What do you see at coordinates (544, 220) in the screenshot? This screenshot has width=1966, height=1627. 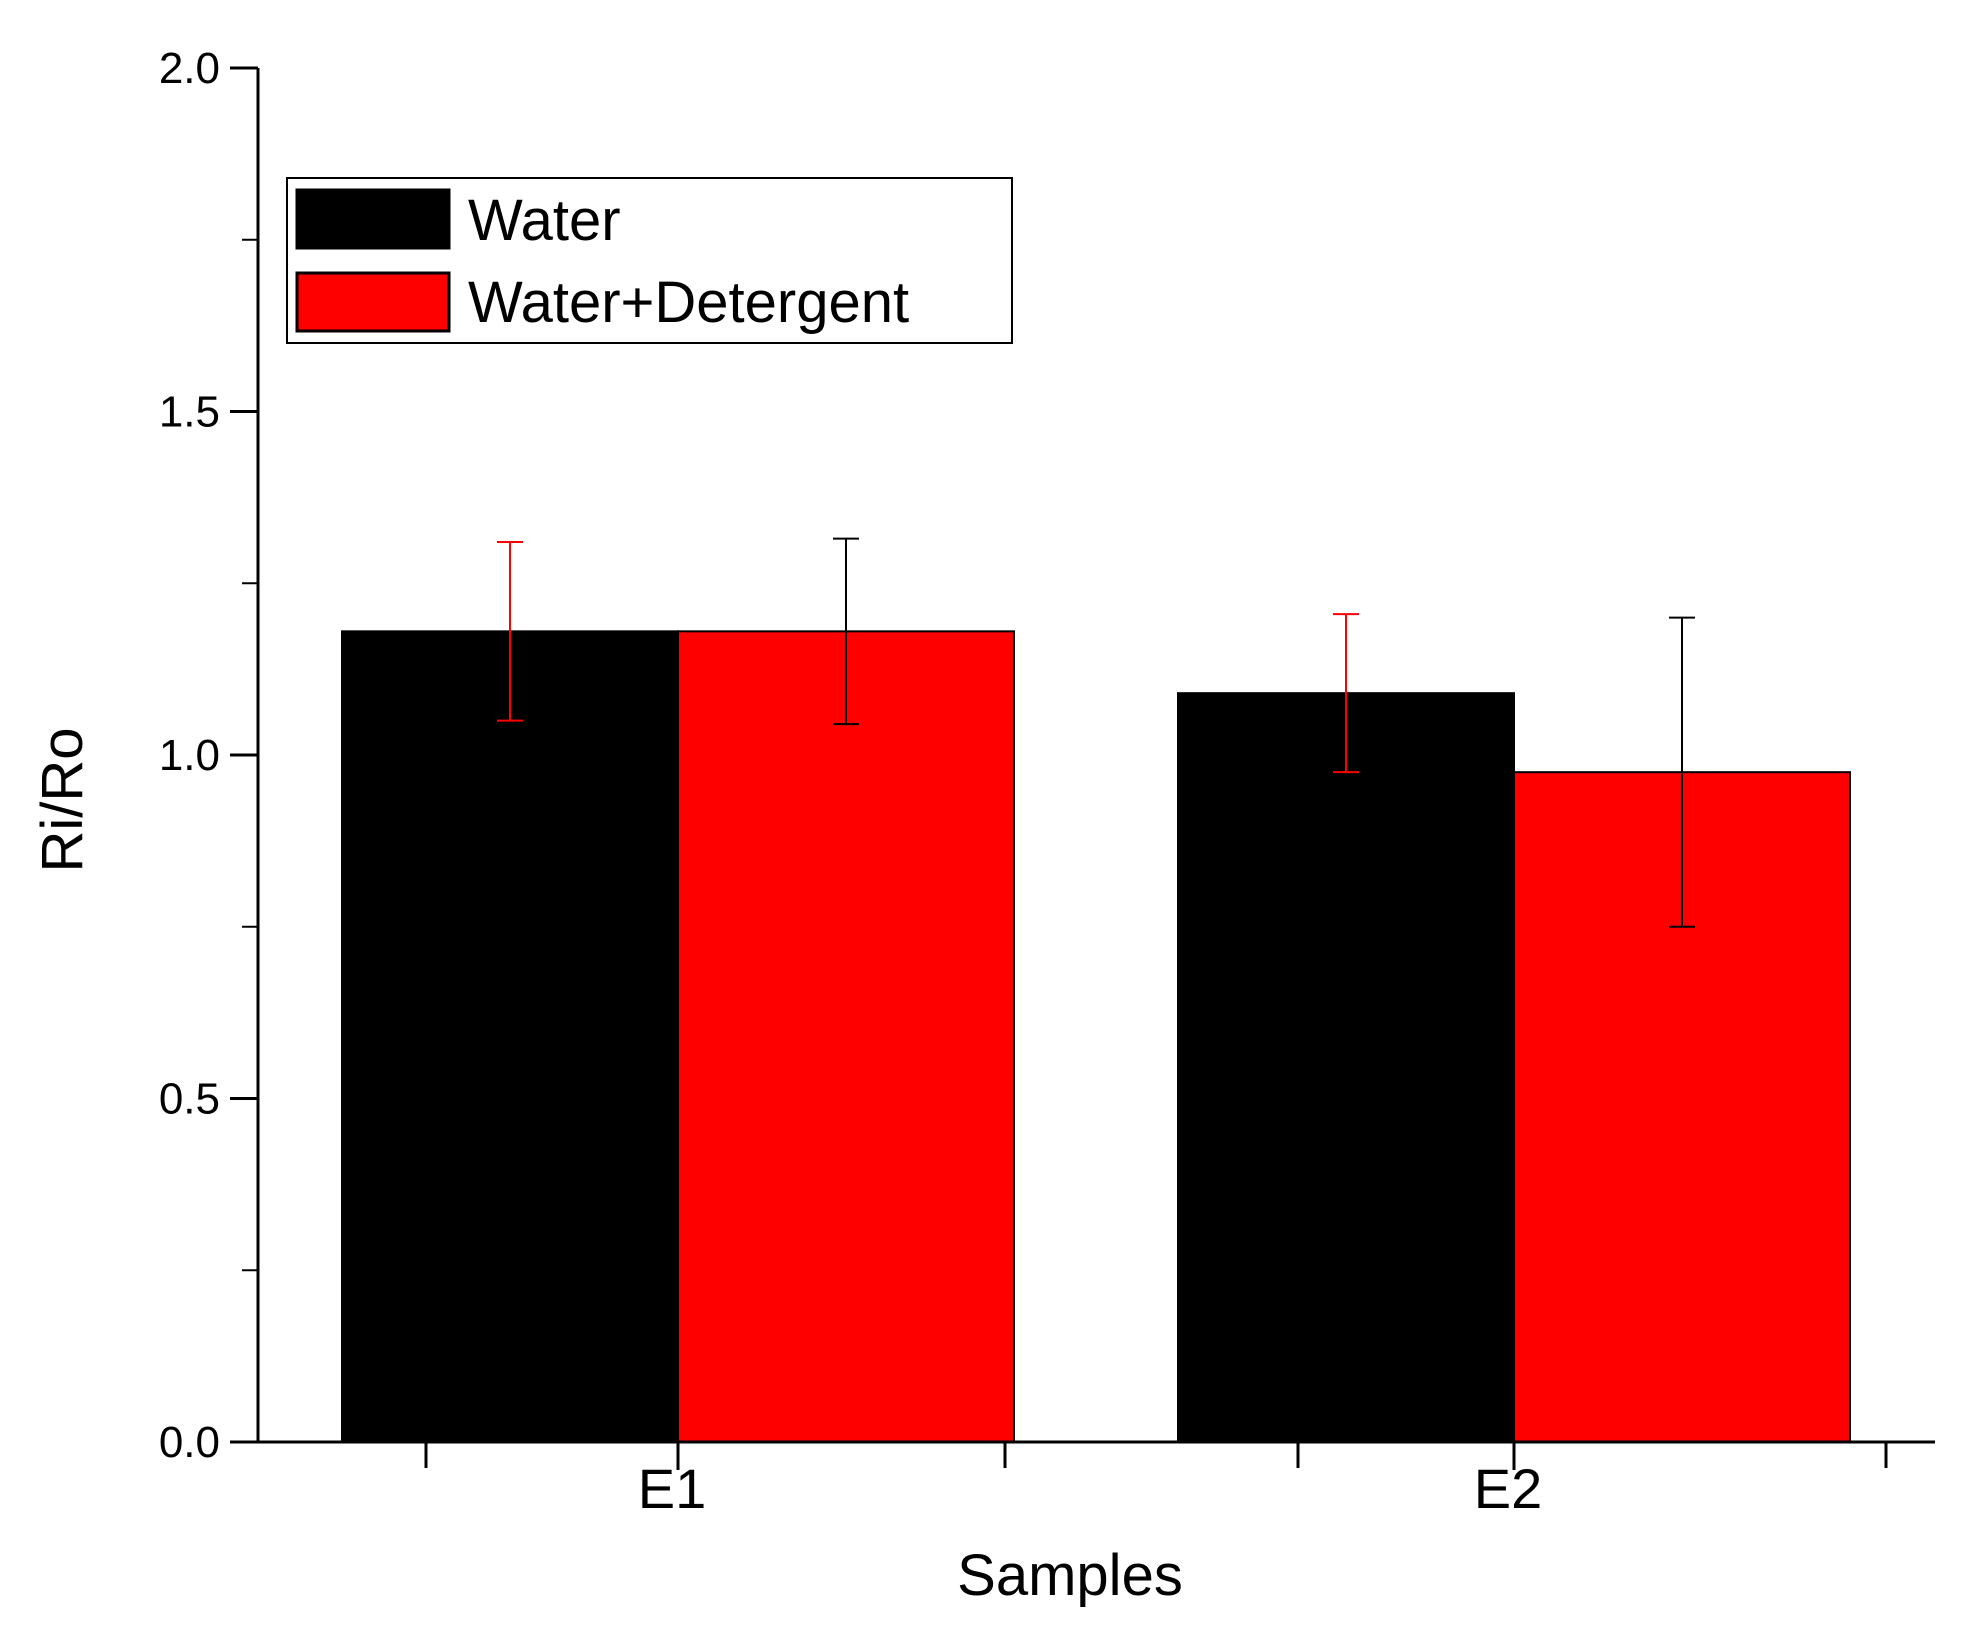 I see `legend-label-water: Water` at bounding box center [544, 220].